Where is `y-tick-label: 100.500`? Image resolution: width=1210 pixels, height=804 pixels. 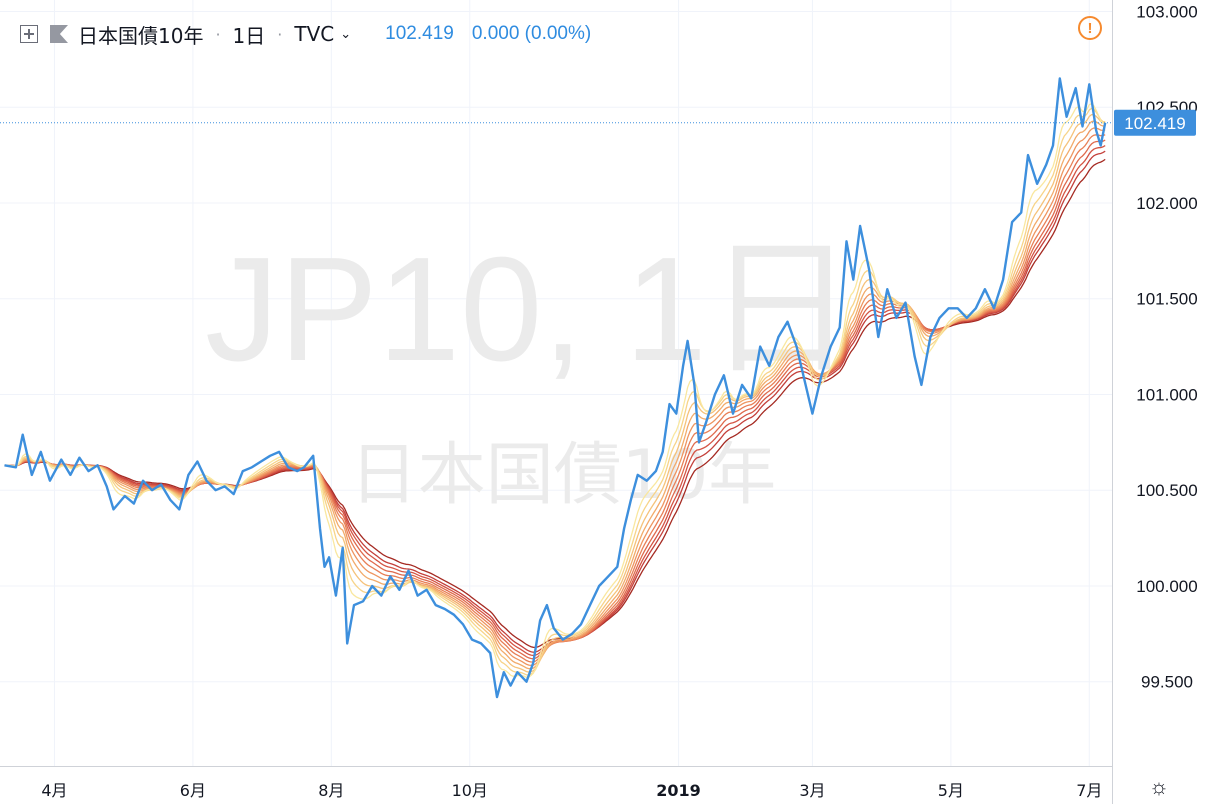 y-tick-label: 100.500 is located at coordinates (1166, 490).